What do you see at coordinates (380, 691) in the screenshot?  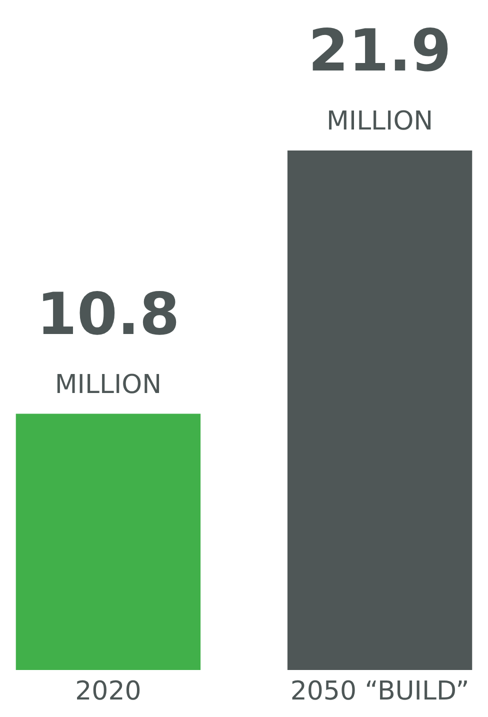 I see `x-tick-label: 2050 “BUILD”` at bounding box center [380, 691].